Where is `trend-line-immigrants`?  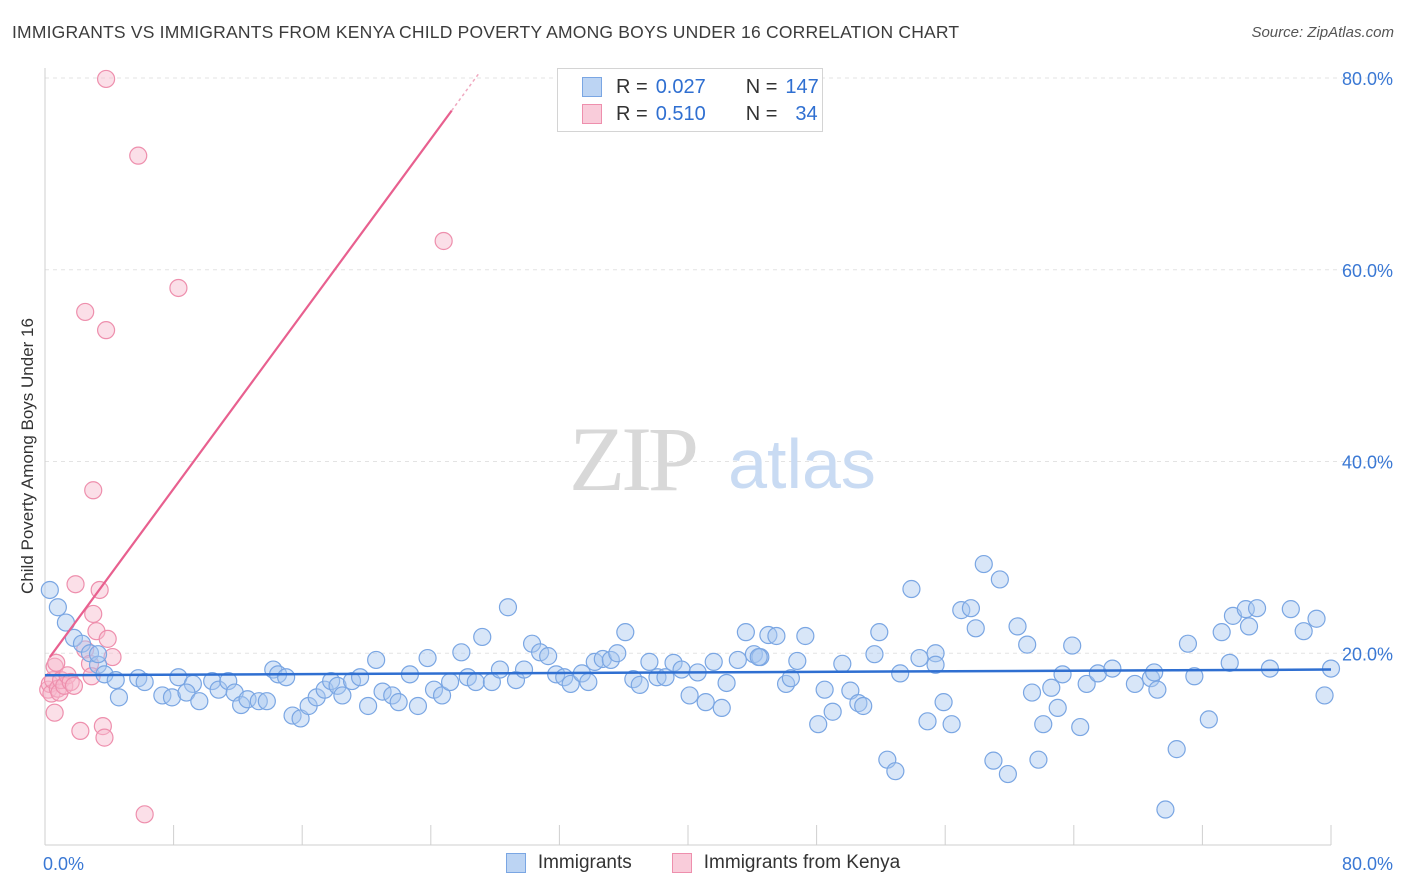
trend-line-immigrants is located at coordinates (688, 672).